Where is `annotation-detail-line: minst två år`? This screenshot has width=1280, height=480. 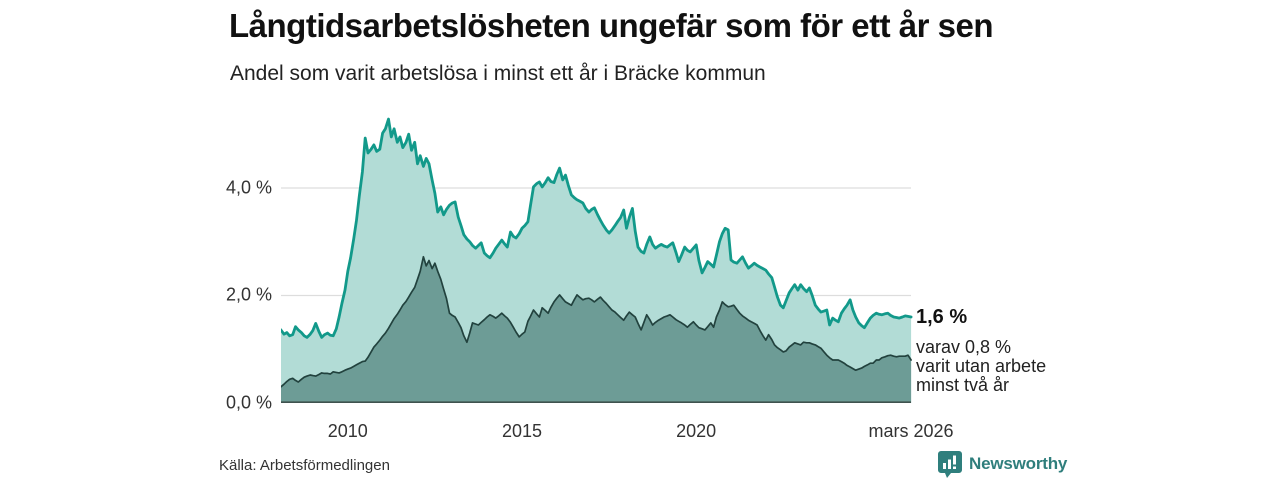
annotation-detail-line: minst två år is located at coordinates (963, 385).